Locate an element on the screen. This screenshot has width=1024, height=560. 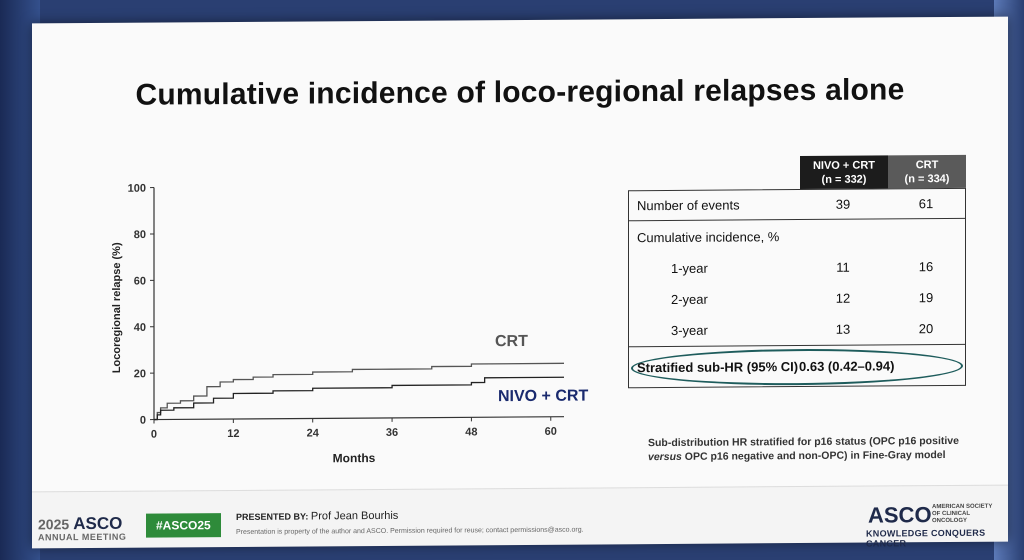
table-row-2-year: 2-year 12 19 is located at coordinates (802, 298).